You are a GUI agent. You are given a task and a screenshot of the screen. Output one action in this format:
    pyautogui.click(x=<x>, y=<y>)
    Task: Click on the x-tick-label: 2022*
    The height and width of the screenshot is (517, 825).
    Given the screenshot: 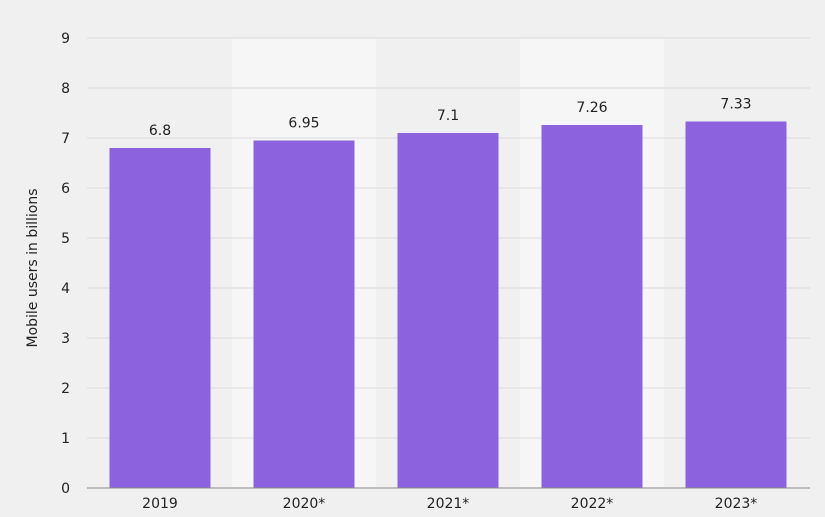 What is the action you would take?
    pyautogui.click(x=592, y=504)
    